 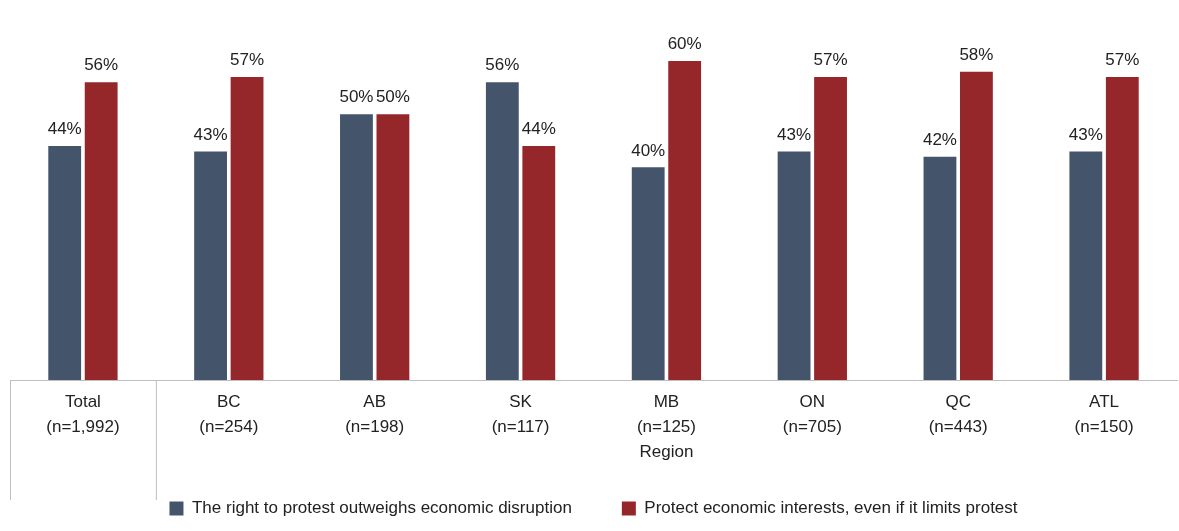 What do you see at coordinates (375, 414) in the screenshot?
I see `x-tick-label: AB (n=198)` at bounding box center [375, 414].